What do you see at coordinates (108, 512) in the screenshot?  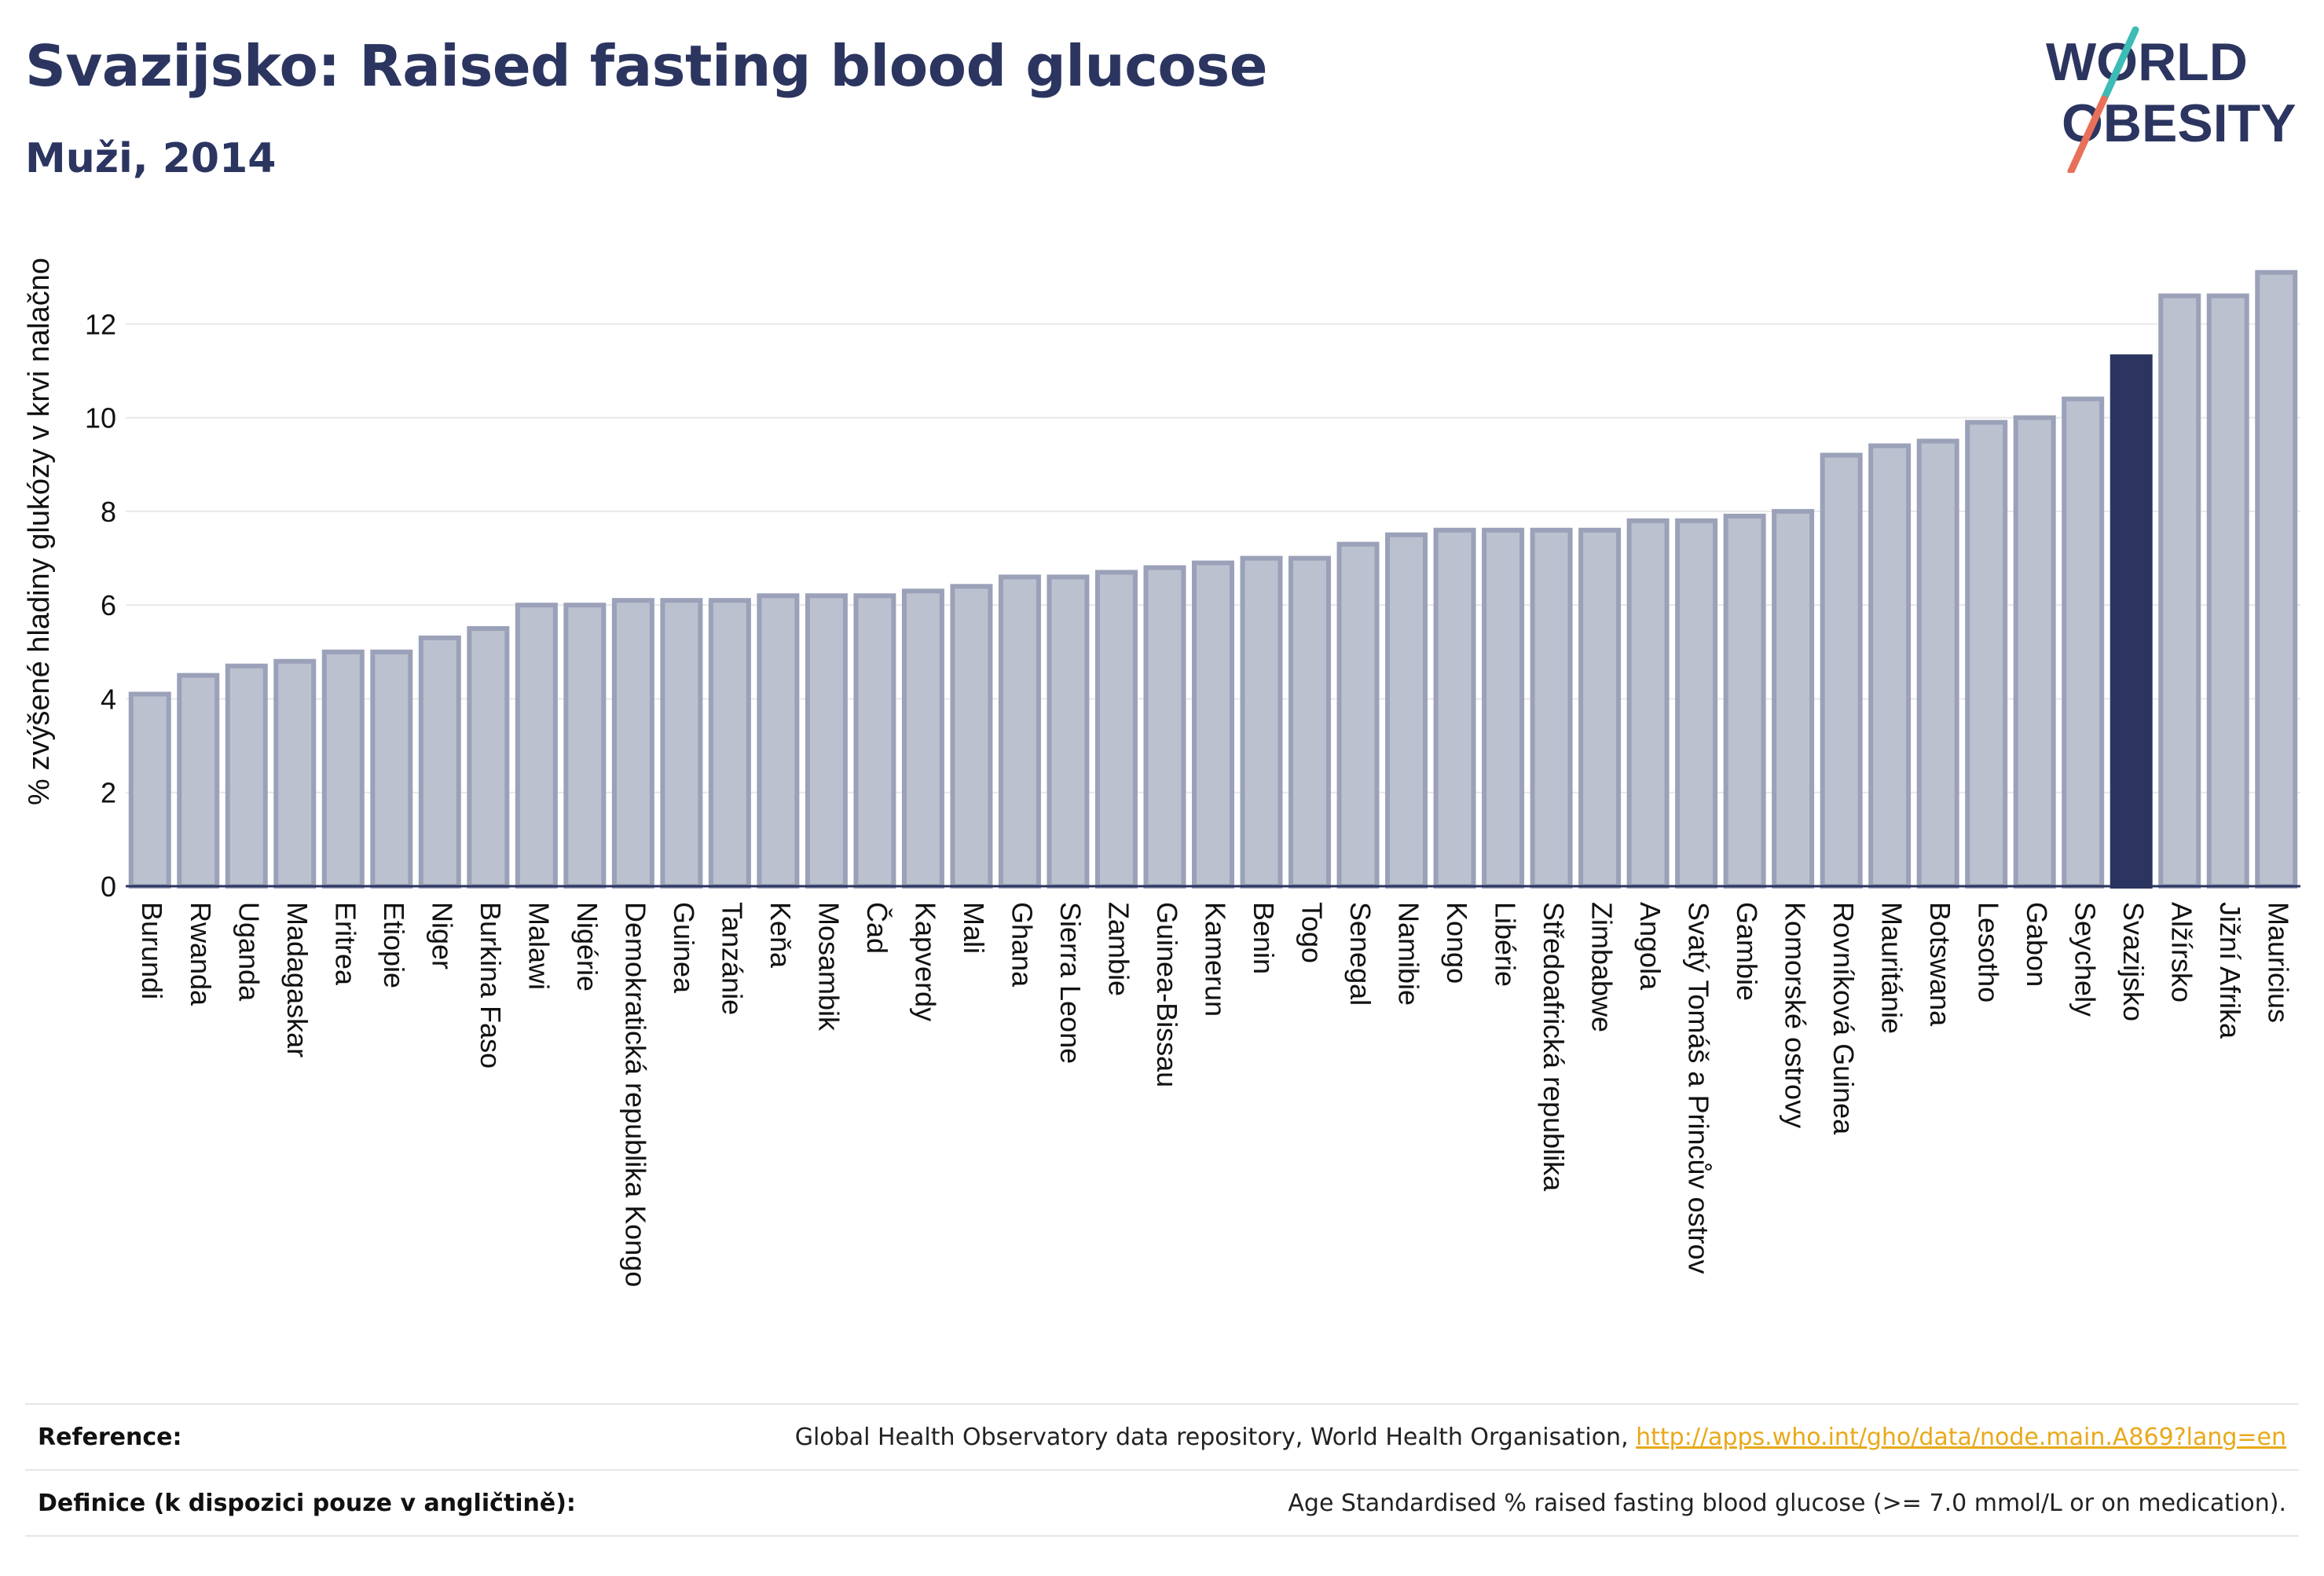 I see `y-tick-label: 8` at bounding box center [108, 512].